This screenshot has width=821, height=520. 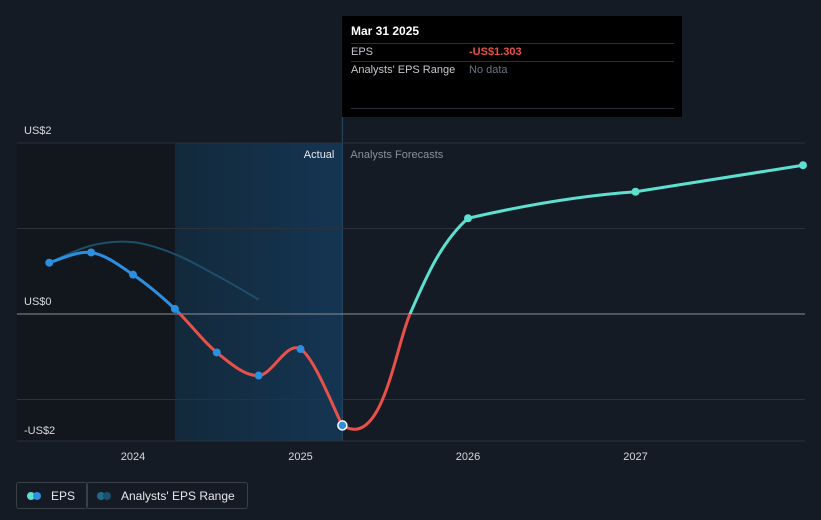 What do you see at coordinates (403, 70) in the screenshot?
I see `tooltip-range-label: Analysts' EPS Range` at bounding box center [403, 70].